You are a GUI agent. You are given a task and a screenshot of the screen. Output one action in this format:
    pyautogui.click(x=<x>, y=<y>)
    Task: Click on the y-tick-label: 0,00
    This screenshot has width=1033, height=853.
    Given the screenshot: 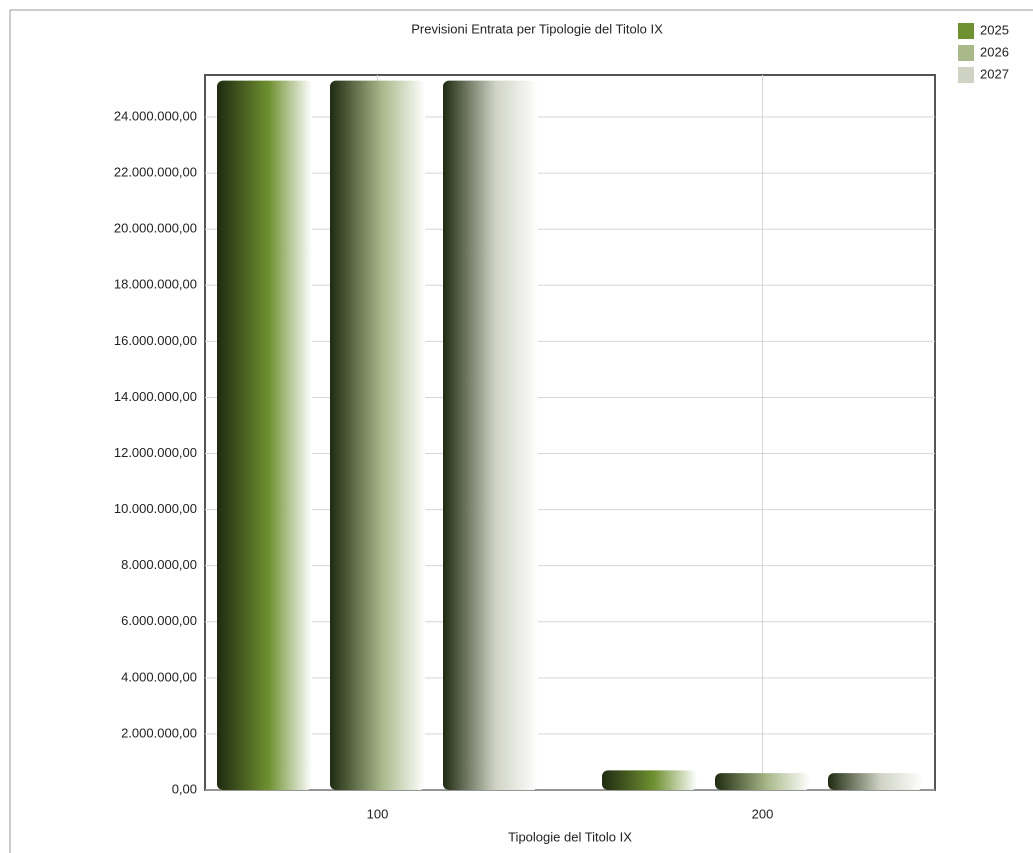 What is the action you would take?
    pyautogui.click(x=184, y=788)
    